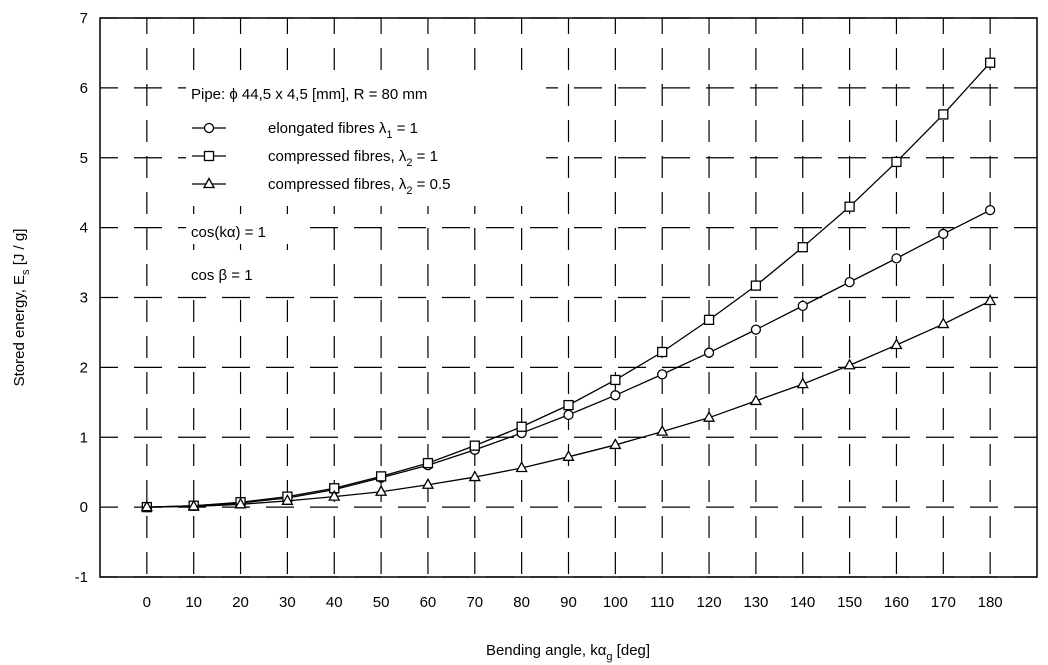 This screenshot has width=1048, height=665. What do you see at coordinates (943, 602) in the screenshot?
I see `x-tick-label: 170` at bounding box center [943, 602].